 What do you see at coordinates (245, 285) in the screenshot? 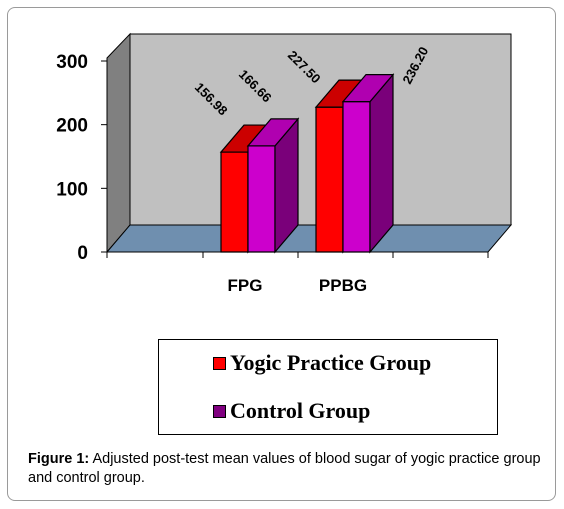
I see `x-tick-label: FPG` at bounding box center [245, 285].